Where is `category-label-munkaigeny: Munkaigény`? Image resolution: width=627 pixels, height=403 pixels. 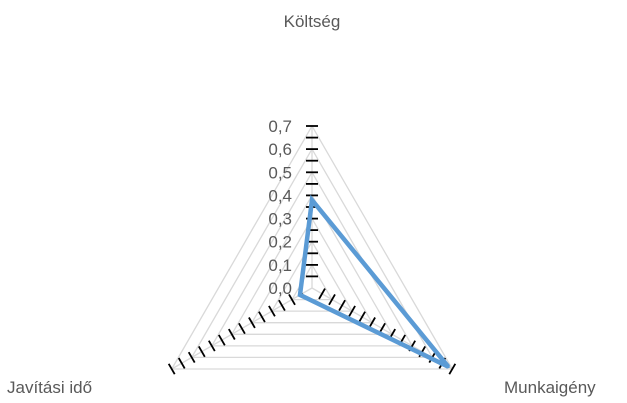 category-label-munkaigeny: Munkaigény is located at coordinates (550, 387).